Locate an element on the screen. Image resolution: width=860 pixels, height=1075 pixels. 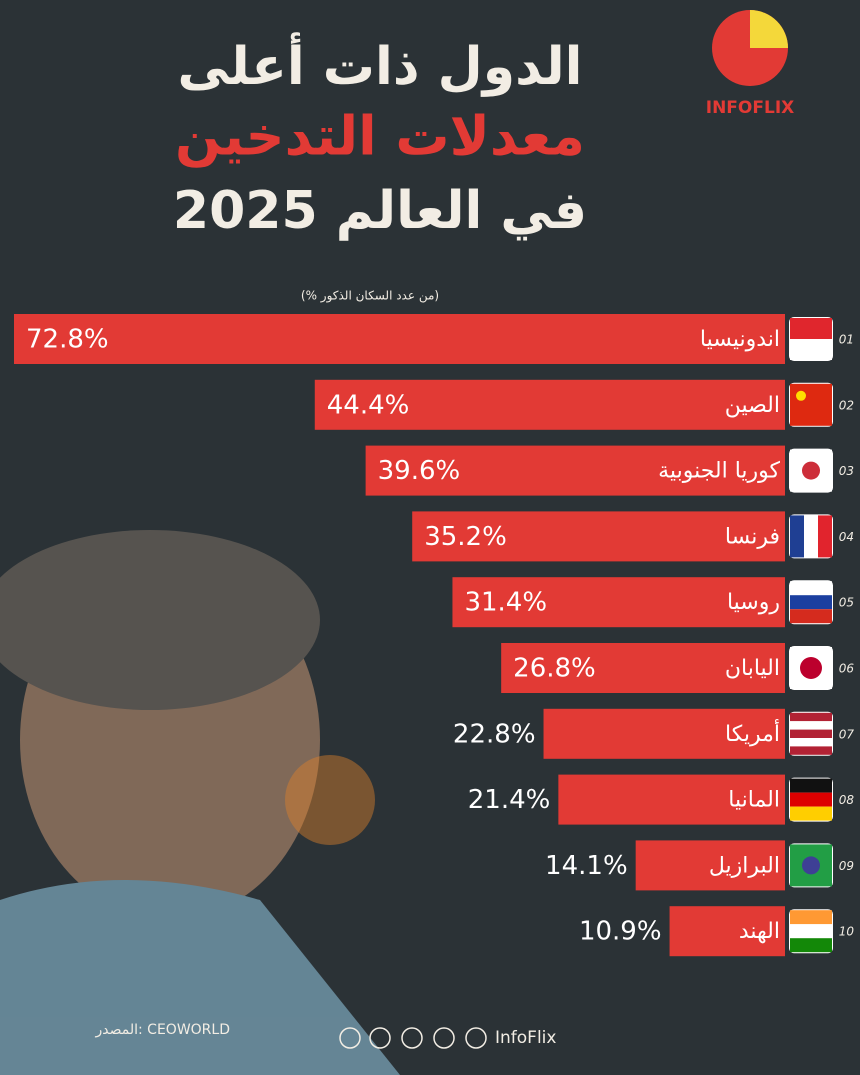
value-label: 10.9% is located at coordinates (620, 932).